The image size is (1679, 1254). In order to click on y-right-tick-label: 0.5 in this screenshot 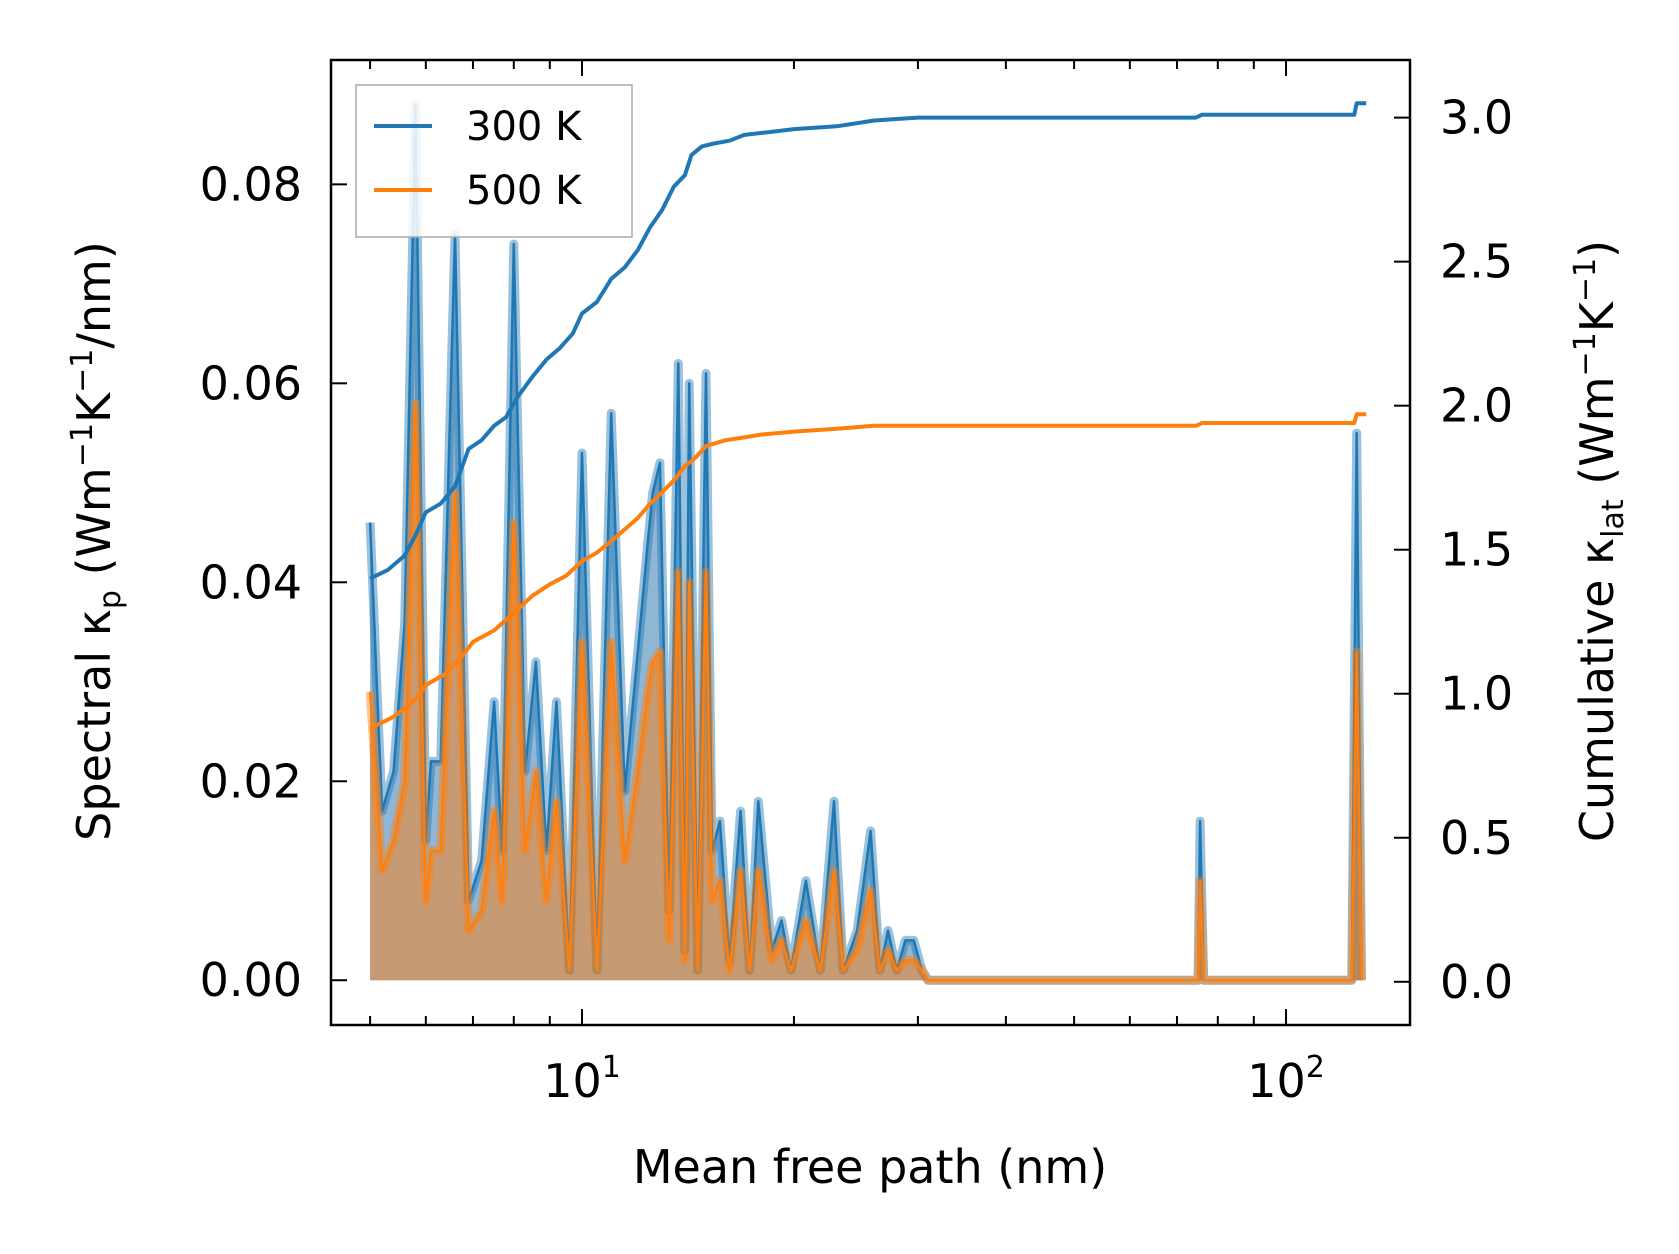, I will do `click(1476, 838)`.